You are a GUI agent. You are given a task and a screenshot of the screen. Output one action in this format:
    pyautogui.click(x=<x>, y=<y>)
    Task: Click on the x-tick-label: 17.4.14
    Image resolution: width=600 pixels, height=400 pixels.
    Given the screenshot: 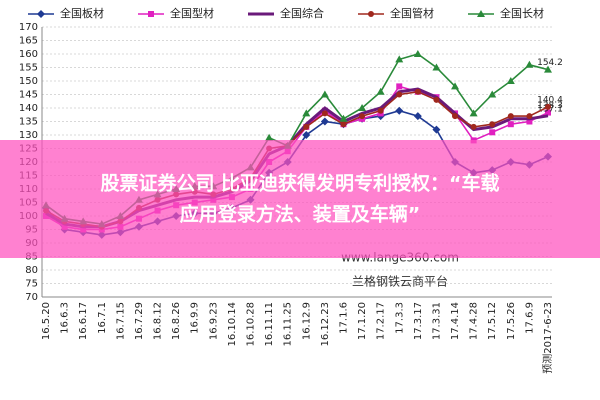 What is the action you would take?
    pyautogui.click(x=455, y=321)
    